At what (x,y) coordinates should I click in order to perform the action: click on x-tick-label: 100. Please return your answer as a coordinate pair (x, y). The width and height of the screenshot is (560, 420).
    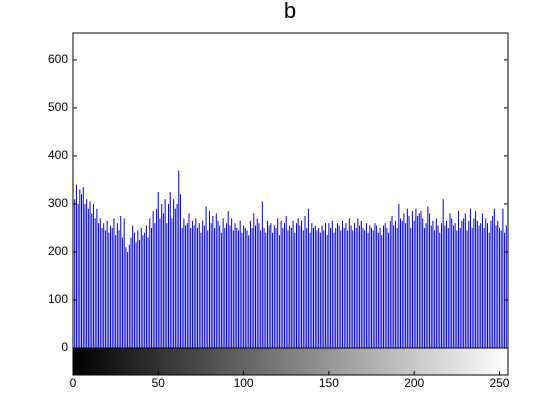
    Looking at the image, I should click on (244, 383).